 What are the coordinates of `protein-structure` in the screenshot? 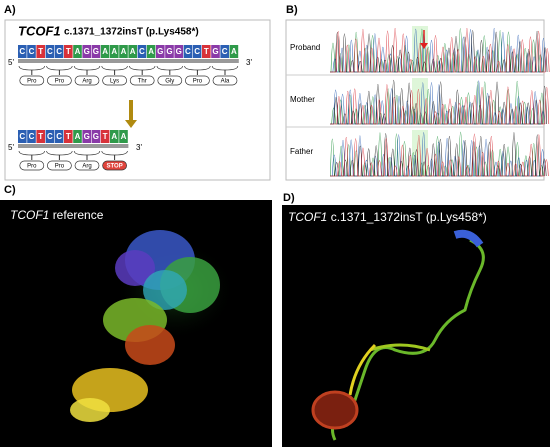 It's located at (152, 326).